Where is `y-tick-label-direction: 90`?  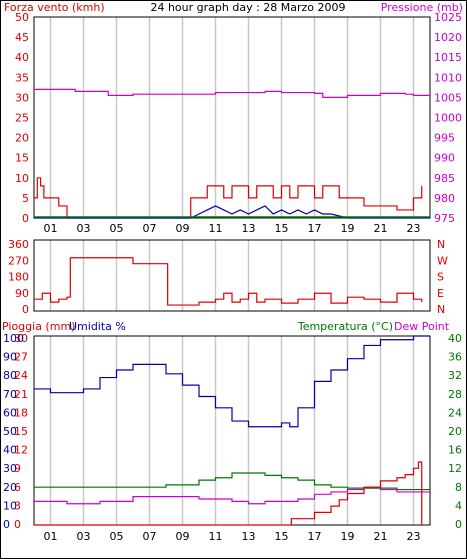
y-tick-label-direction: 90 is located at coordinates (22, 293).